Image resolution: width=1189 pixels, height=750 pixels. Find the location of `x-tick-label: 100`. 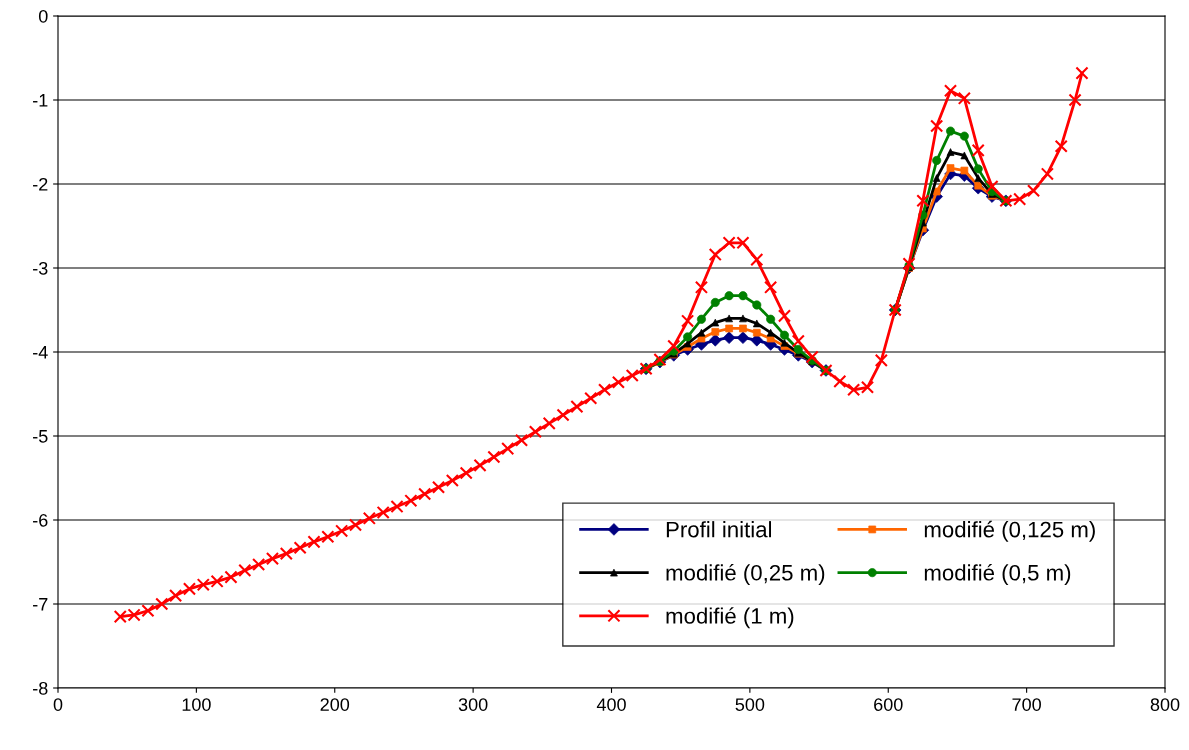

x-tick-label: 100 is located at coordinates (196, 704).